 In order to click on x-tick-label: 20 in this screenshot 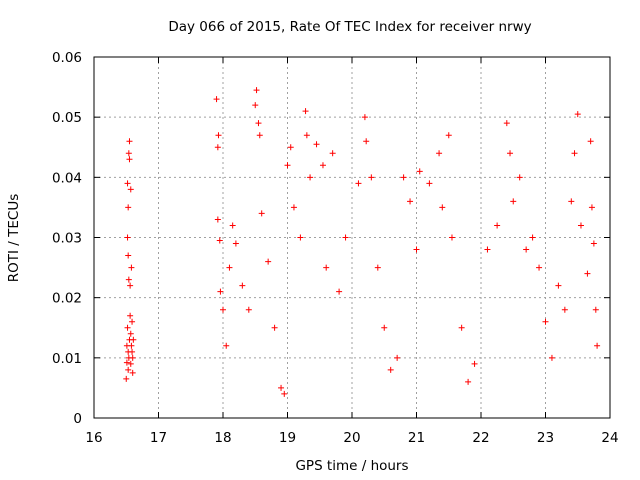, I will do `click(351, 438)`.